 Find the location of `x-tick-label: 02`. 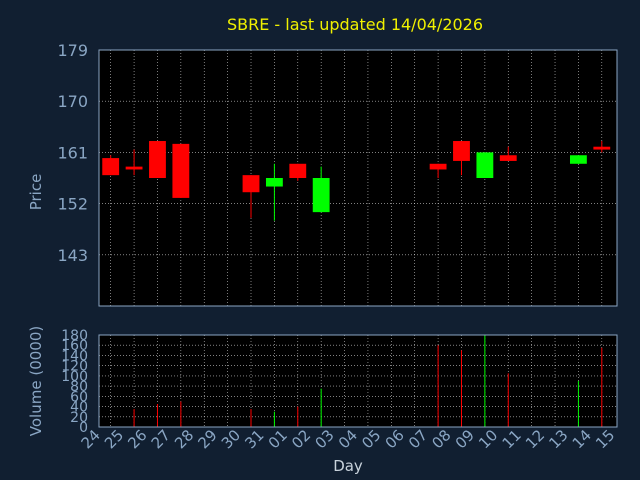

x-tick-label: 02 is located at coordinates (301, 439).